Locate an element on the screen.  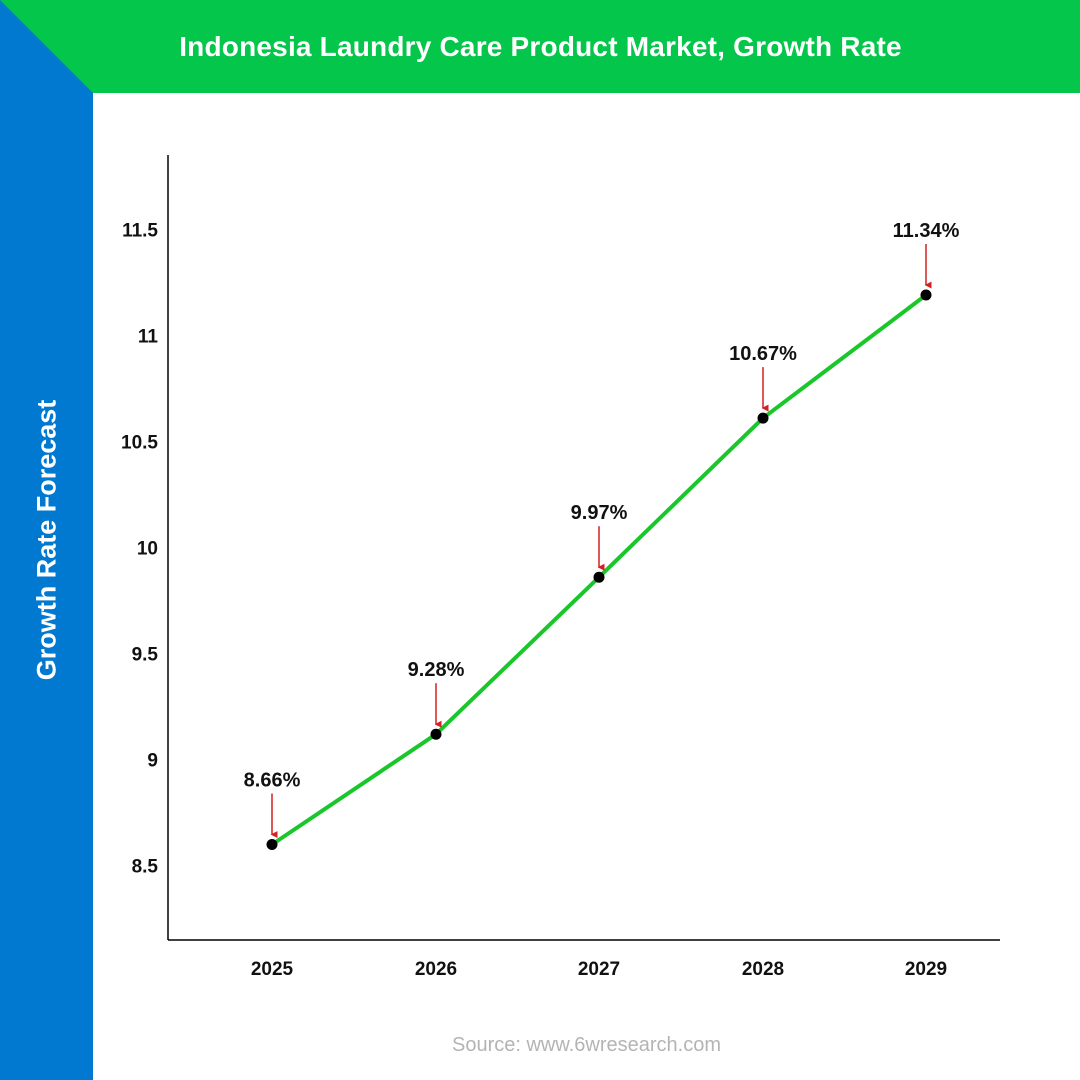
x-tick-label: 2026 is located at coordinates (436, 969).